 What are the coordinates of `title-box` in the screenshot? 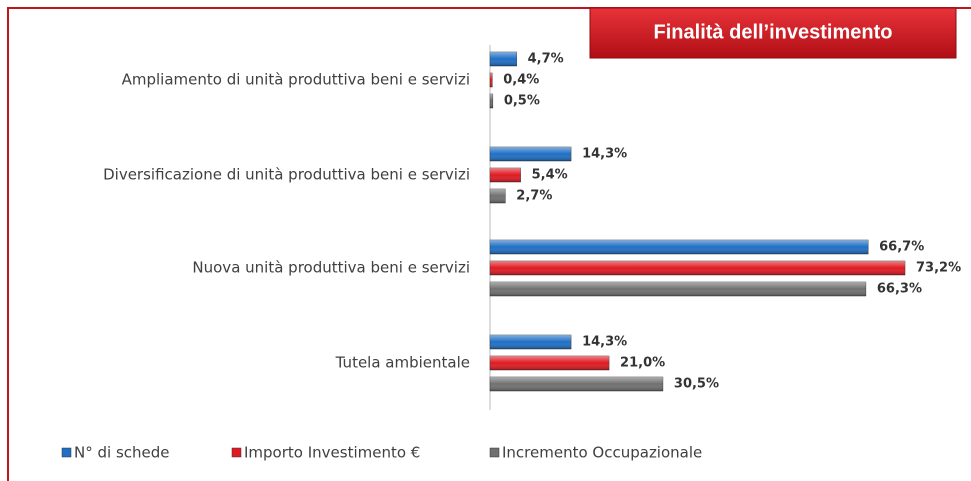 It's located at (773, 33).